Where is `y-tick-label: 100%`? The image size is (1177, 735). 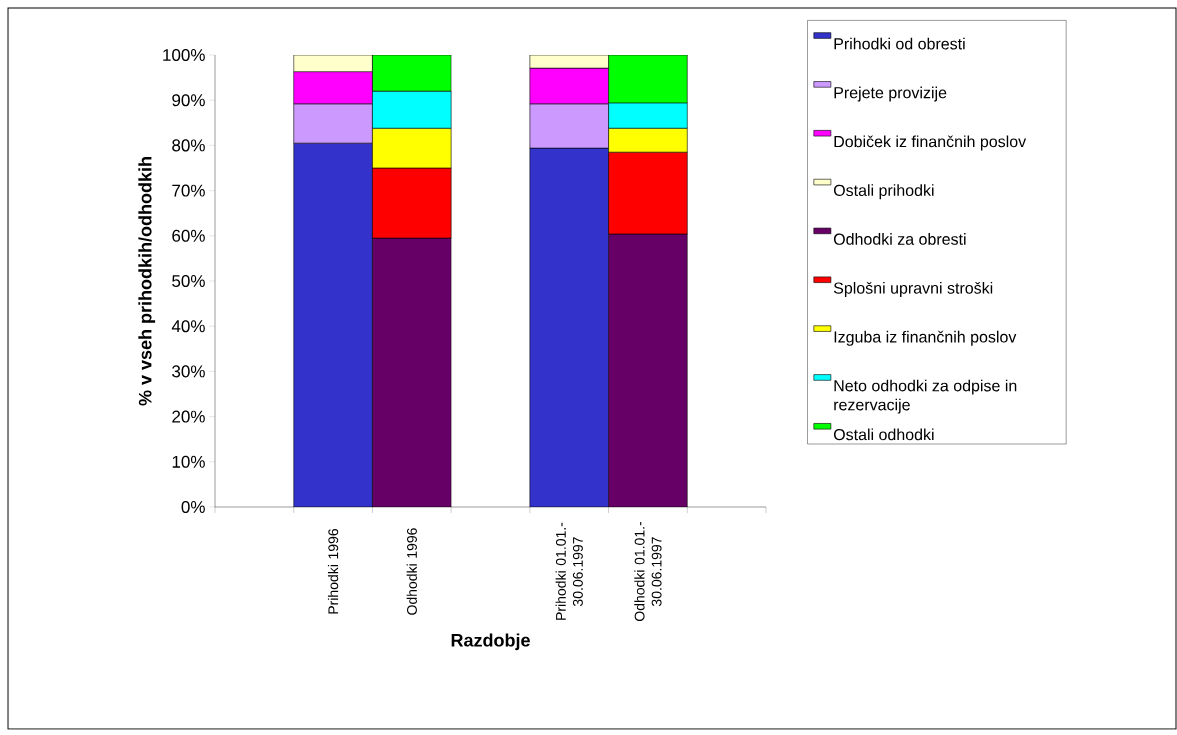
y-tick-label: 100% is located at coordinates (184, 55).